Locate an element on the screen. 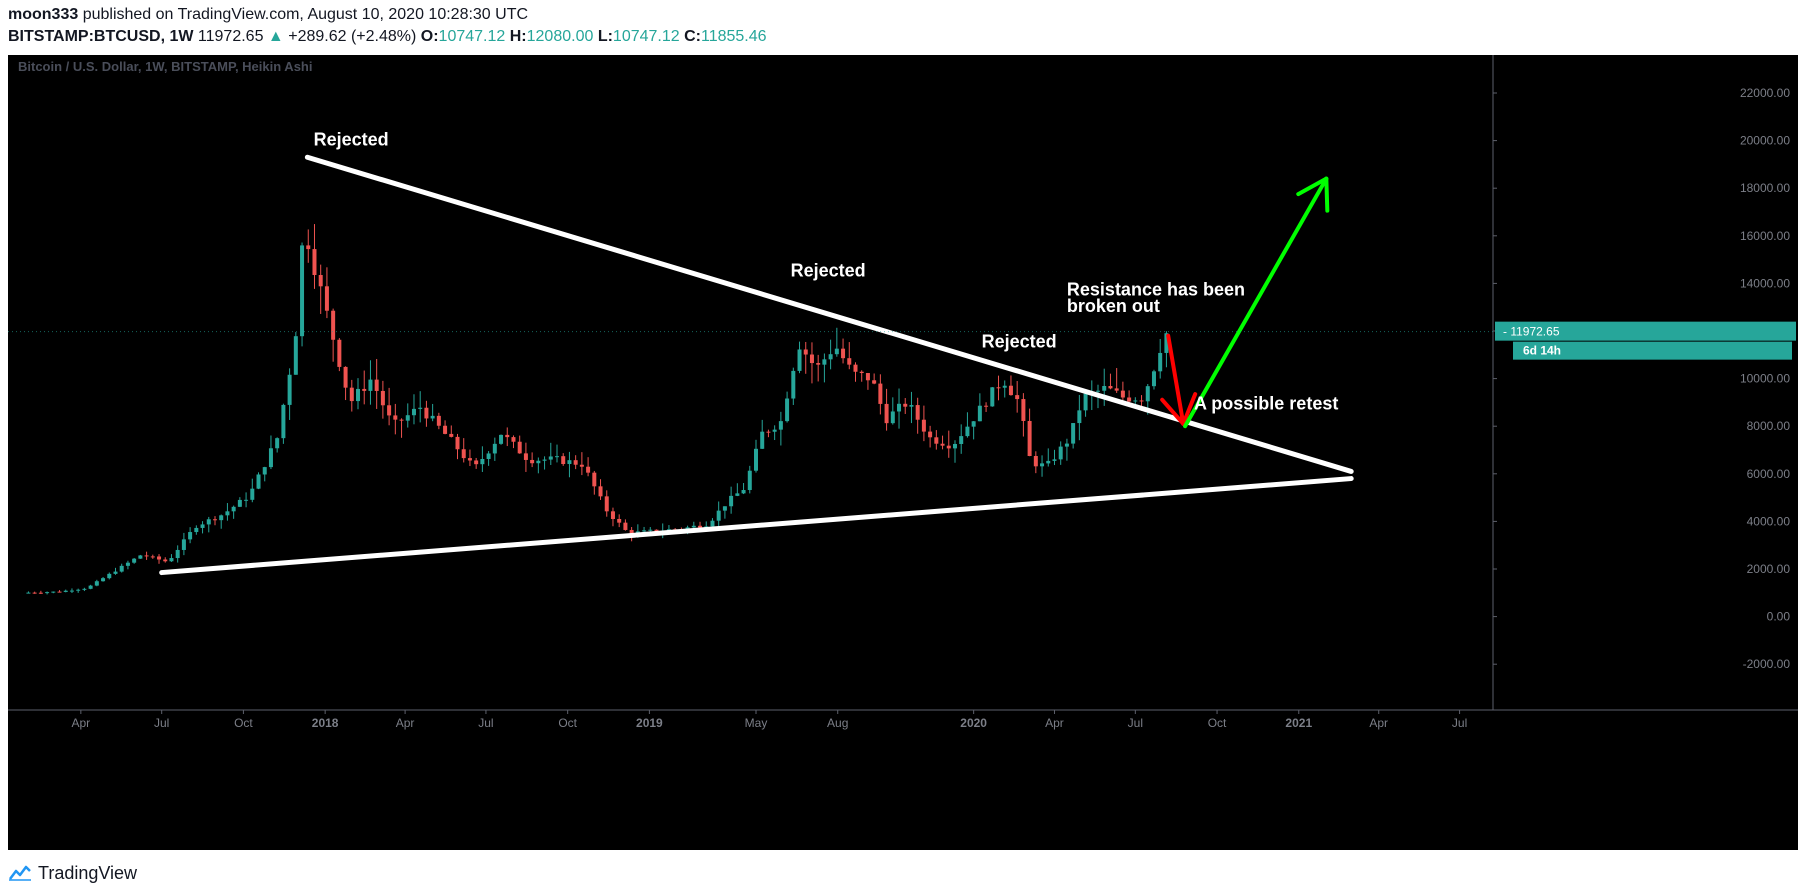 This screenshot has width=1805, height=895. last-price-tag is located at coordinates (1645, 331).